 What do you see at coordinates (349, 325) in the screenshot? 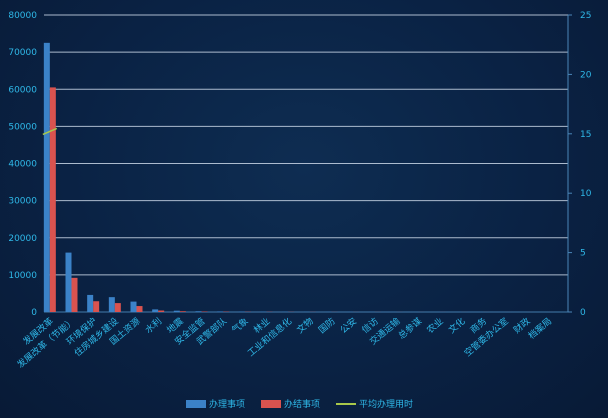
I see `category-label: 公安` at bounding box center [349, 325].